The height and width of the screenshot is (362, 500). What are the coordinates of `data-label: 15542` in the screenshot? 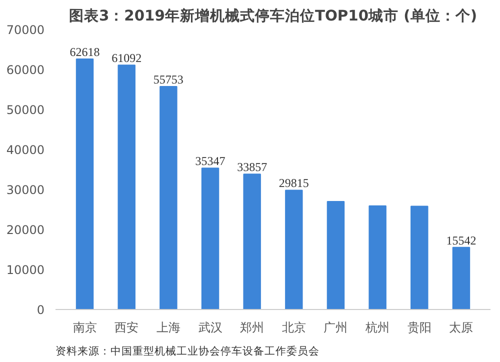 It's located at (461, 240).